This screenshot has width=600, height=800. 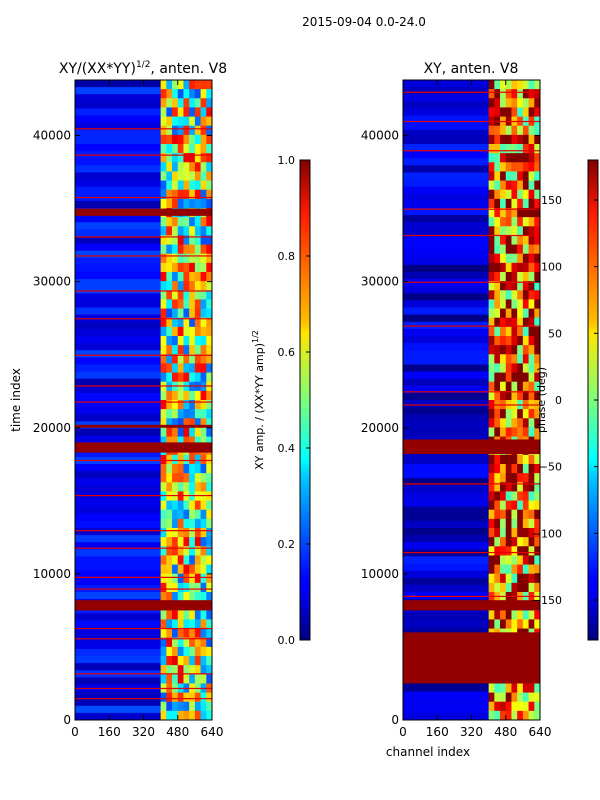 What do you see at coordinates (287, 640) in the screenshot?
I see `amplitude-colorbar-tick-label: 0.0` at bounding box center [287, 640].